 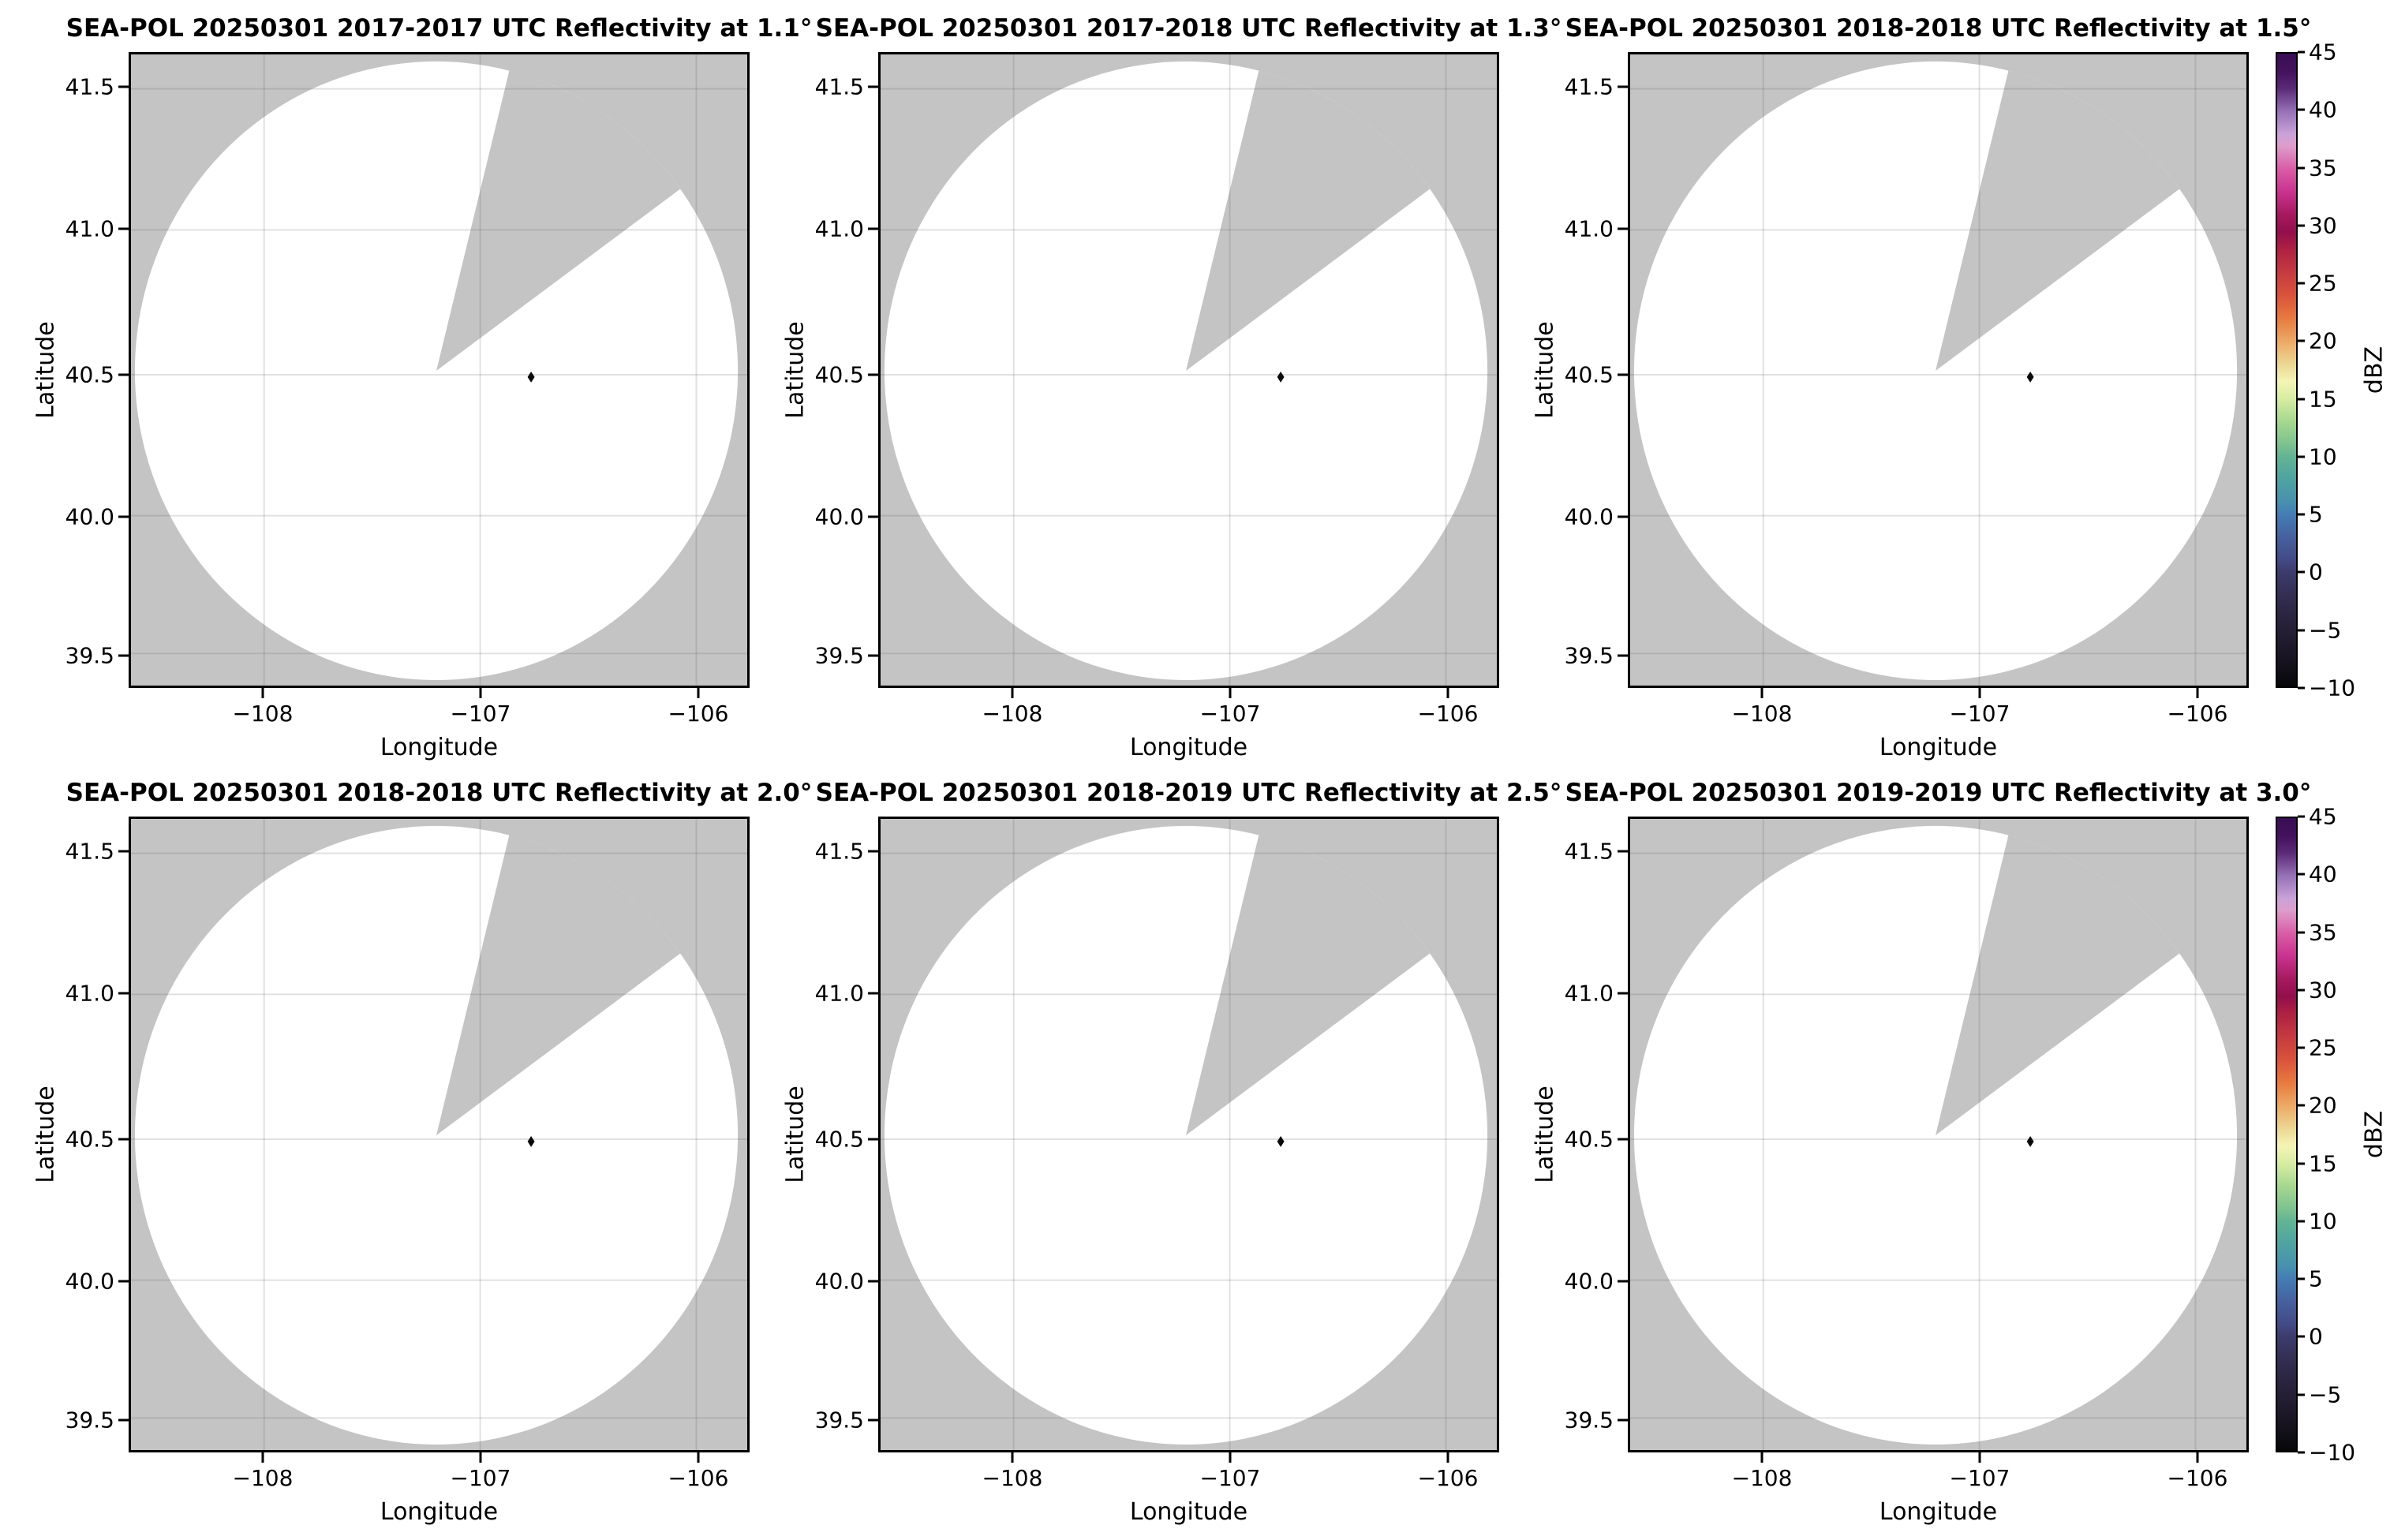 What do you see at coordinates (2287, 1134) in the screenshot?
I see `colorbar-gradient` at bounding box center [2287, 1134].